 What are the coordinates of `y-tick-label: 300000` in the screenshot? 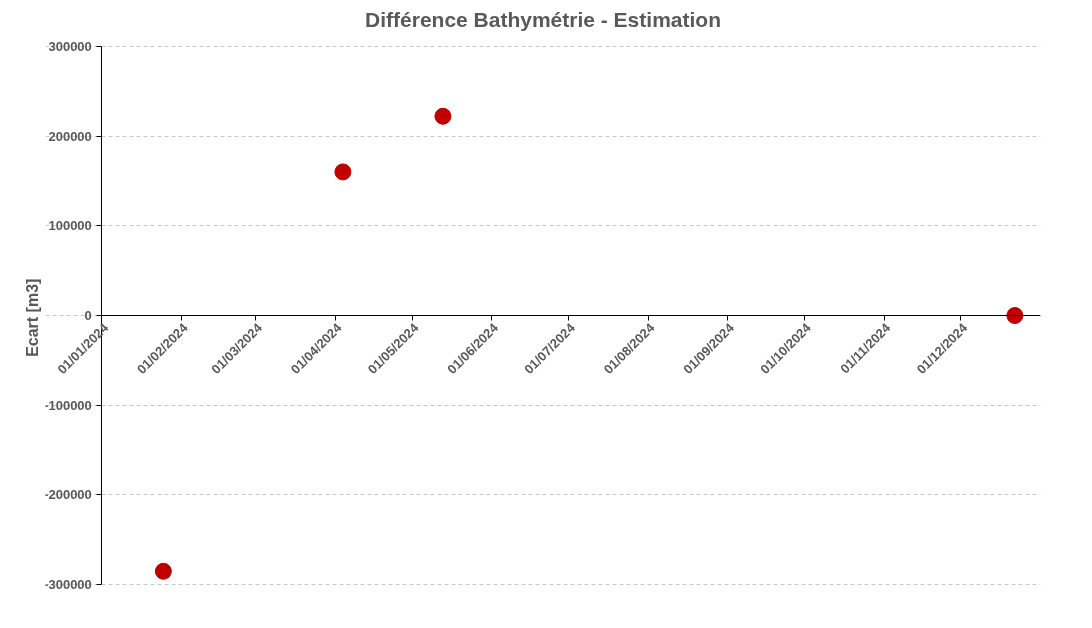 It's located at (70, 46).